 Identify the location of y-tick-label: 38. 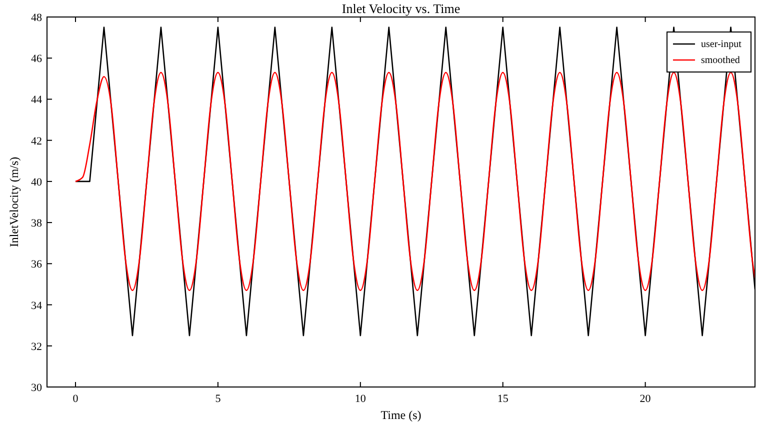
(36, 224).